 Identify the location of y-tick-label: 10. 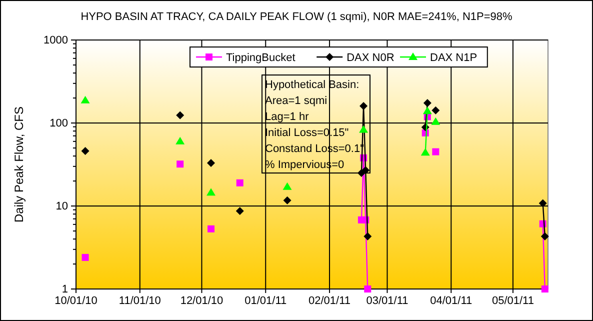
(62, 206).